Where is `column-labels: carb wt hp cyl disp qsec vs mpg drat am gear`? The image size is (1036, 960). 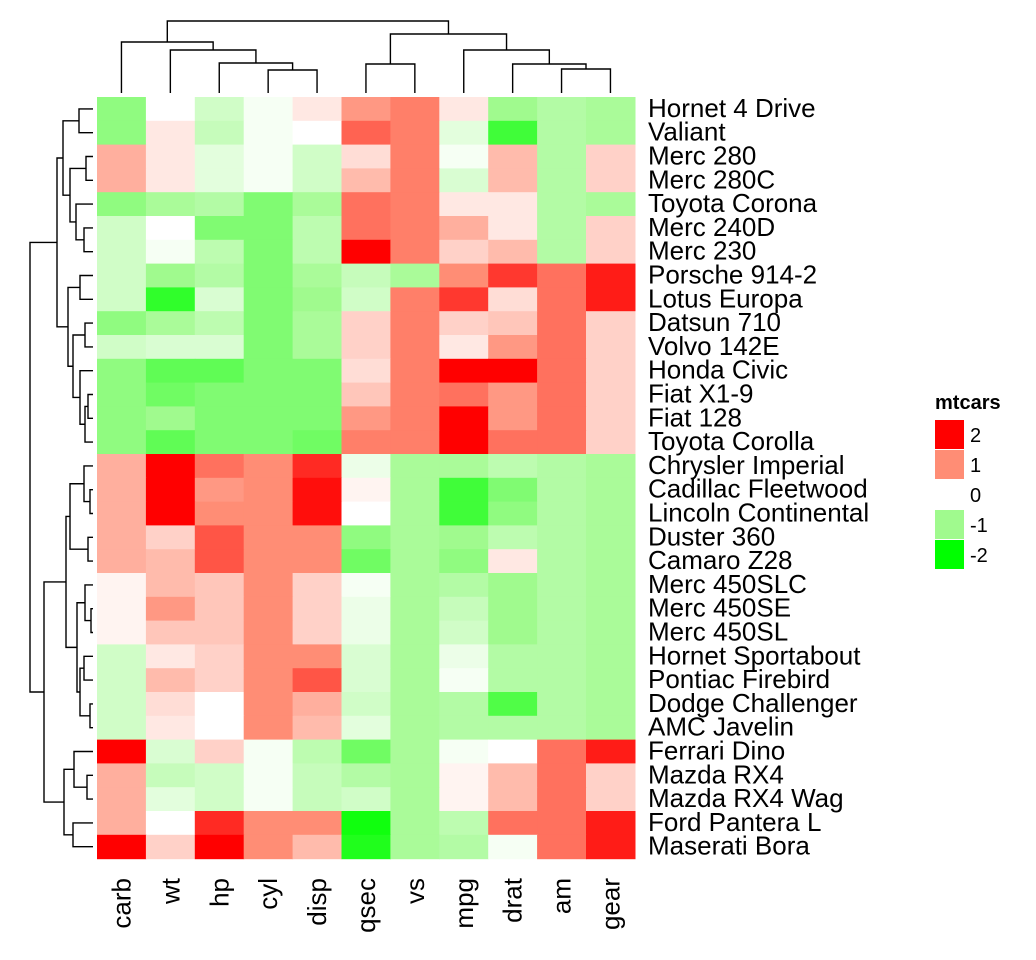 column-labels: carb wt hp cyl disp qsec vs mpg drat am gear is located at coordinates (365, 905).